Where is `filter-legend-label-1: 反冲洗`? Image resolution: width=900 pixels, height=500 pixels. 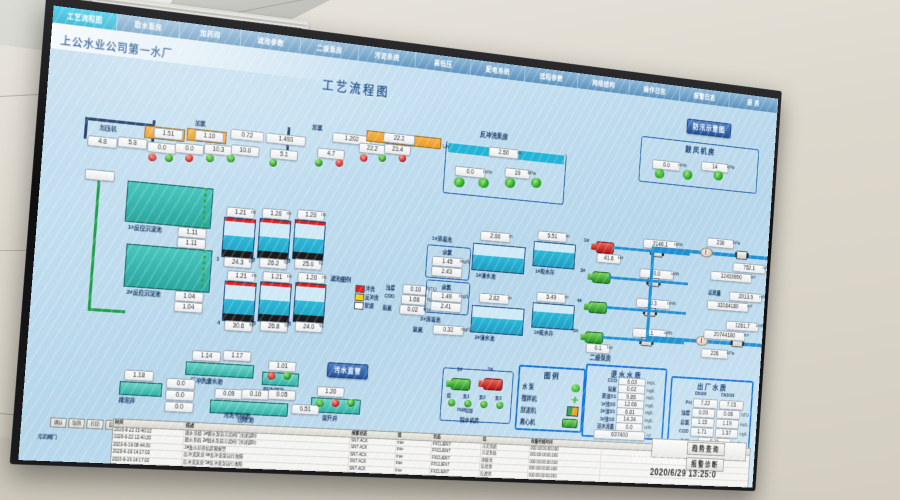
filter-legend-label-1: 反冲洗 is located at coordinates (371, 298).